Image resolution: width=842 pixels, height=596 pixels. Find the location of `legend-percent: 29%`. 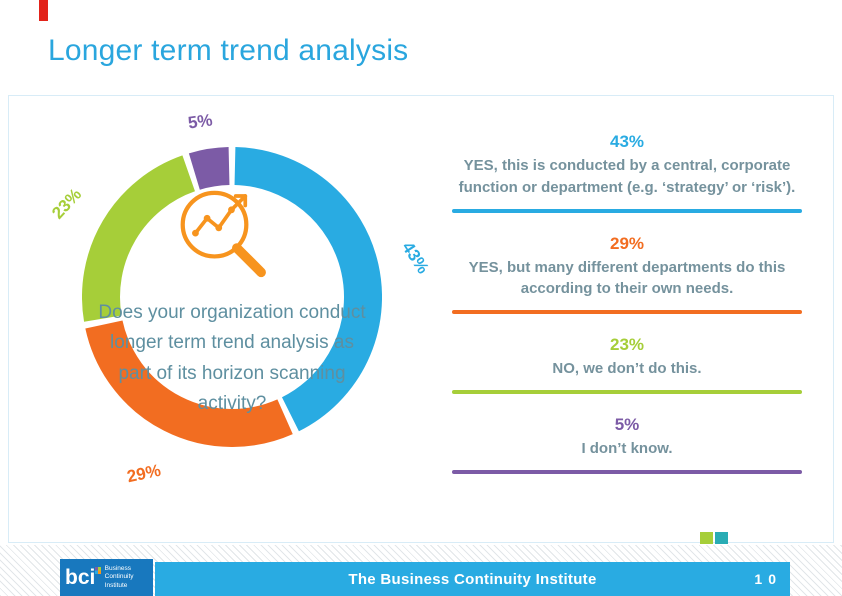

legend-percent: 29% is located at coordinates (627, 243).